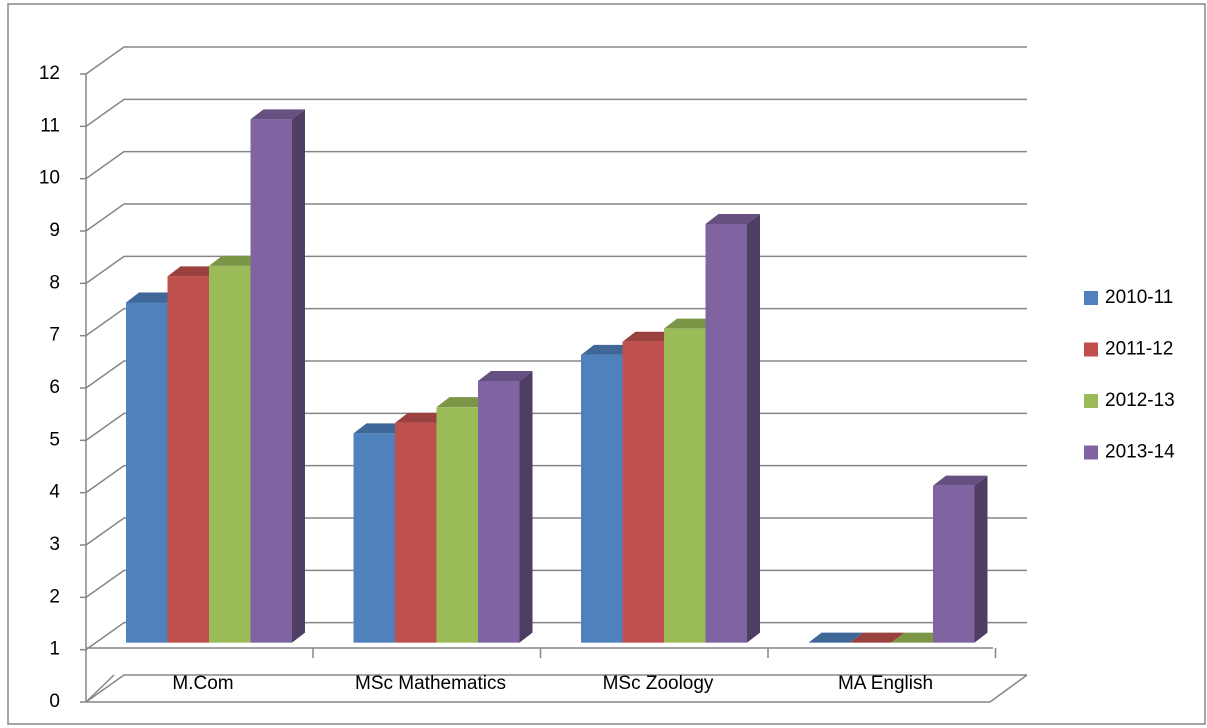  Describe the element at coordinates (54, 701) in the screenshot. I see `y-tick-label: 0` at that location.